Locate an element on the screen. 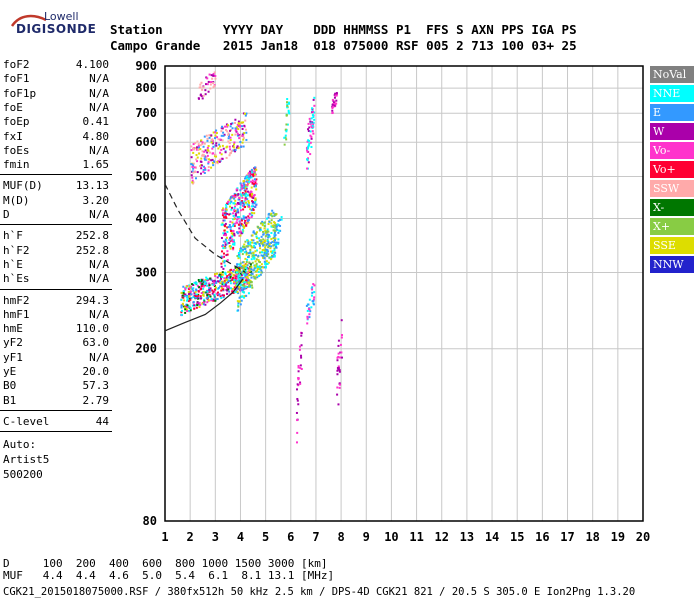 The width and height of the screenshot is (700, 600). param-row: yF1 N/A is located at coordinates (56, 358).